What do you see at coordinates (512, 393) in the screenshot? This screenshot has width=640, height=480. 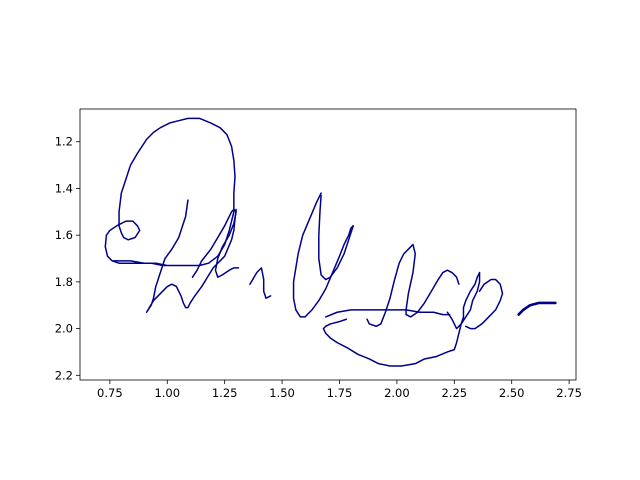 I see `x-tick-label: 2.50` at bounding box center [512, 393].